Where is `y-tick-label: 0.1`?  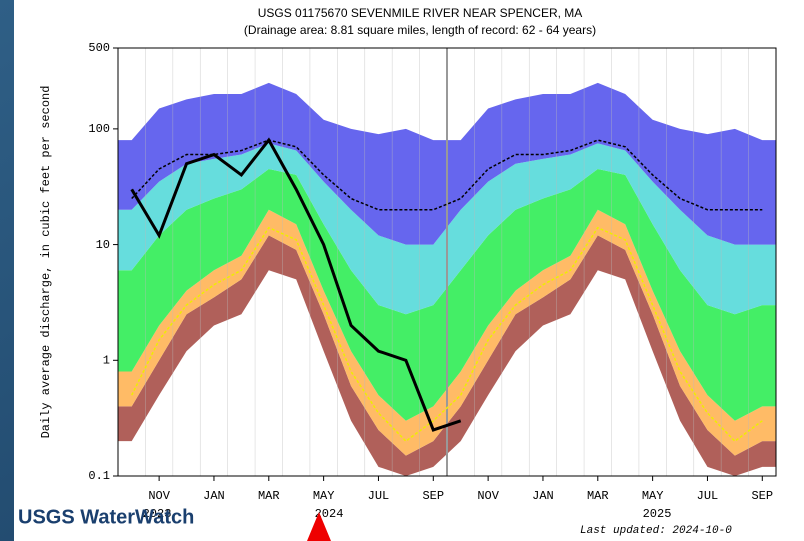 y-tick-label: 0.1 is located at coordinates (99, 476).